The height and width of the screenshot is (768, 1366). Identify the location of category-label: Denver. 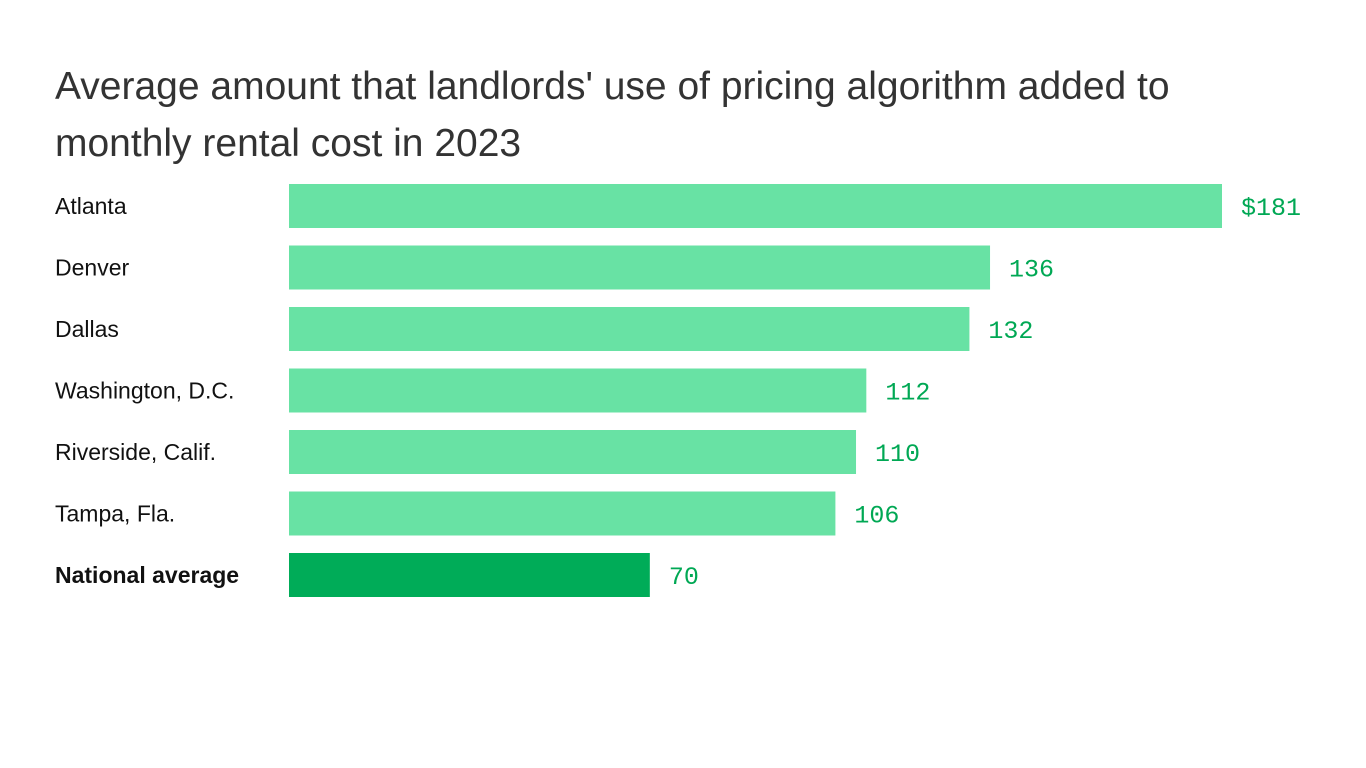
(92, 268).